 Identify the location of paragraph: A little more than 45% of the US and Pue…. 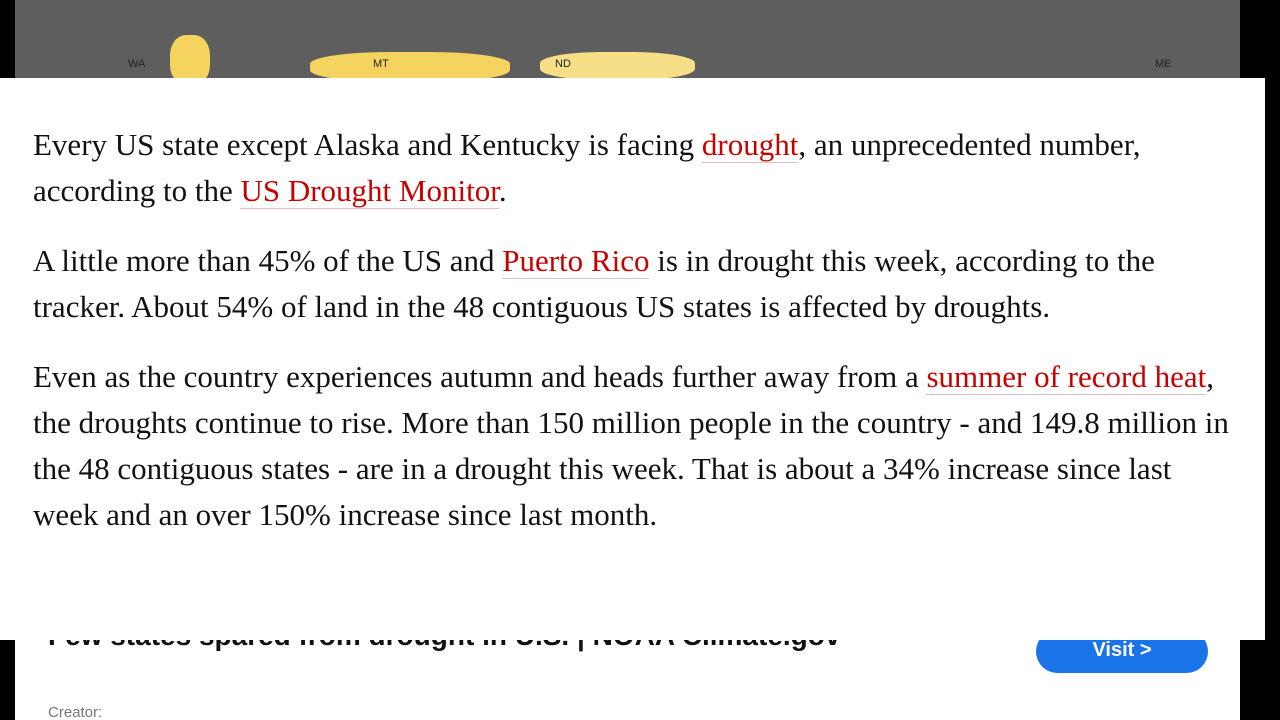
(616, 284).